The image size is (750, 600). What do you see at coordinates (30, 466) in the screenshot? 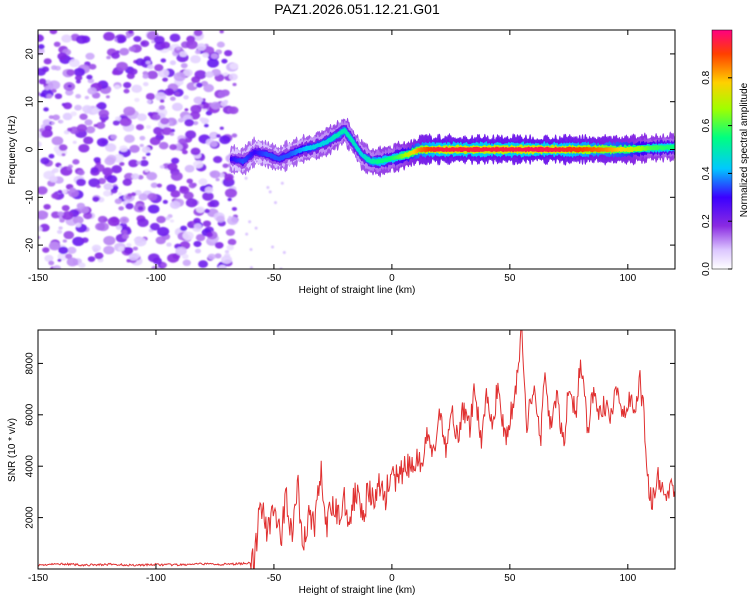
I see `snr-y-tick-label: 4000` at bounding box center [30, 466].